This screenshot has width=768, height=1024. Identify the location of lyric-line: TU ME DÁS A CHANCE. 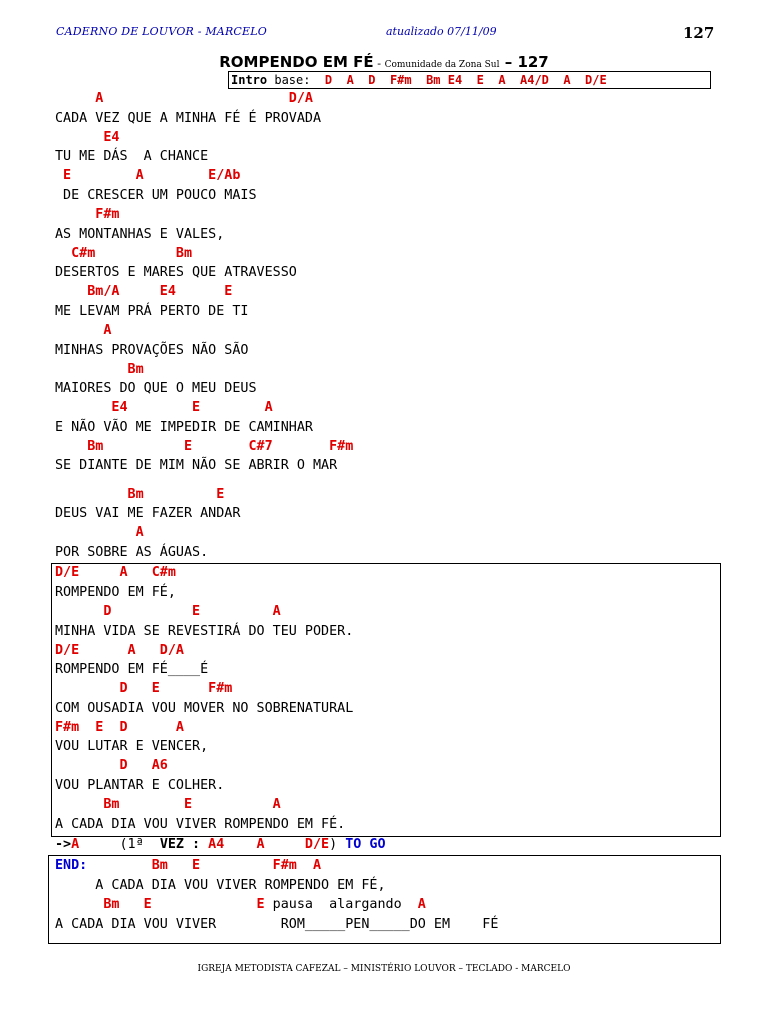
(132, 156).